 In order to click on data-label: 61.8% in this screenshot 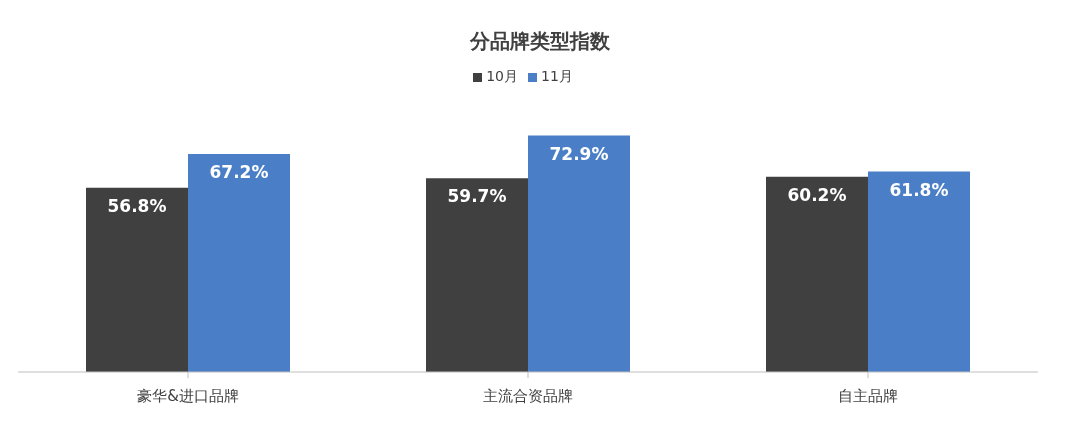, I will do `click(919, 189)`.